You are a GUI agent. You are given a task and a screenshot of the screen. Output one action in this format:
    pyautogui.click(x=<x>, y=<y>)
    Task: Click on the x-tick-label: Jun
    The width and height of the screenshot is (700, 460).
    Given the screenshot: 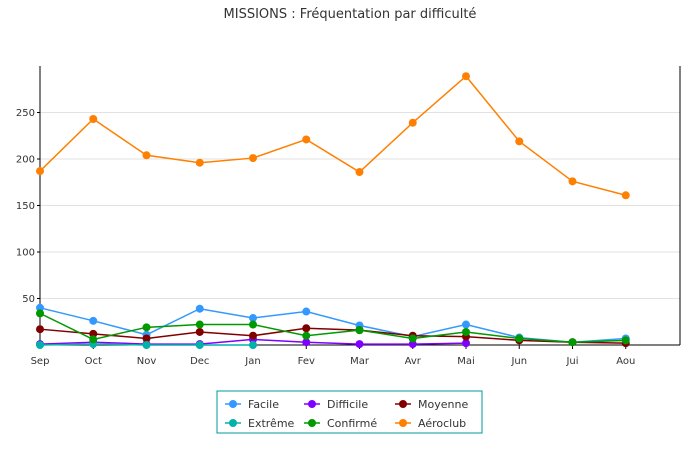 What is the action you would take?
    pyautogui.click(x=518, y=361)
    